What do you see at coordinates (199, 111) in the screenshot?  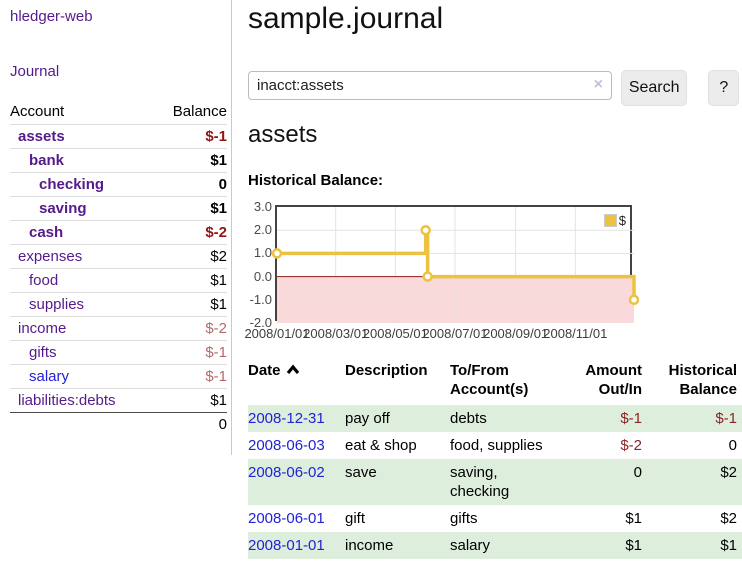 I see `accounts-header-balance: Balance` at bounding box center [199, 111].